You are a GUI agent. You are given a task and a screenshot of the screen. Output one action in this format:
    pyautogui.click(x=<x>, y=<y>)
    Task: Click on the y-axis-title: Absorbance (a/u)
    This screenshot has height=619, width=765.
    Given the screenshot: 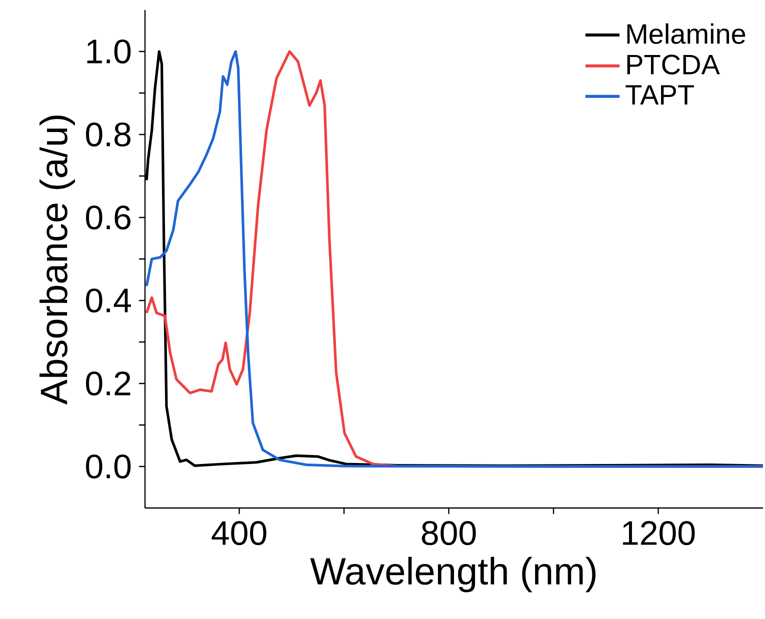 What is the action you would take?
    pyautogui.click(x=57, y=260)
    